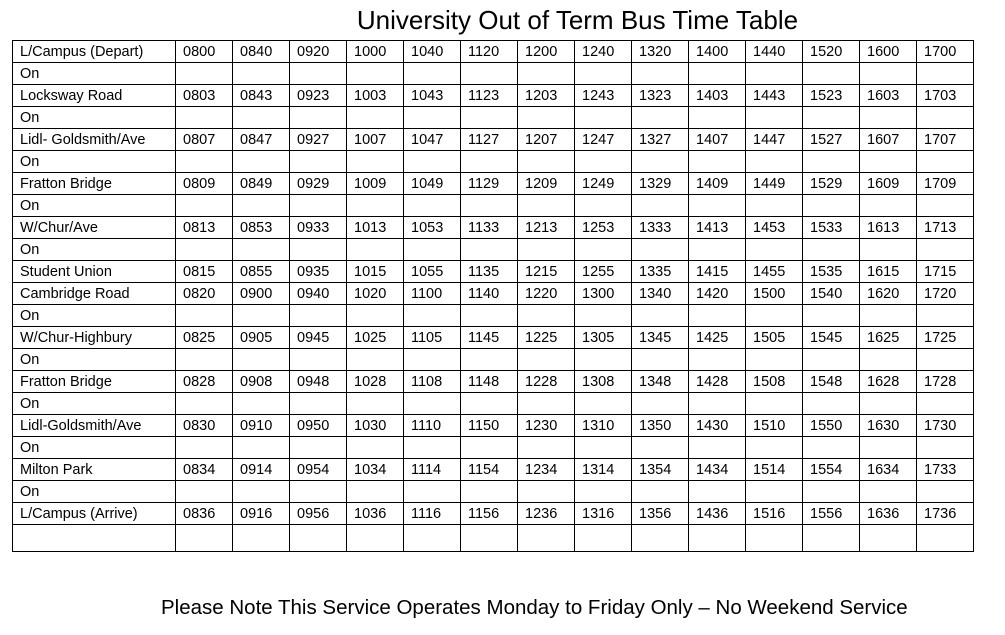  Describe the element at coordinates (831, 95) in the screenshot. I see `time-cell: 1523` at that location.